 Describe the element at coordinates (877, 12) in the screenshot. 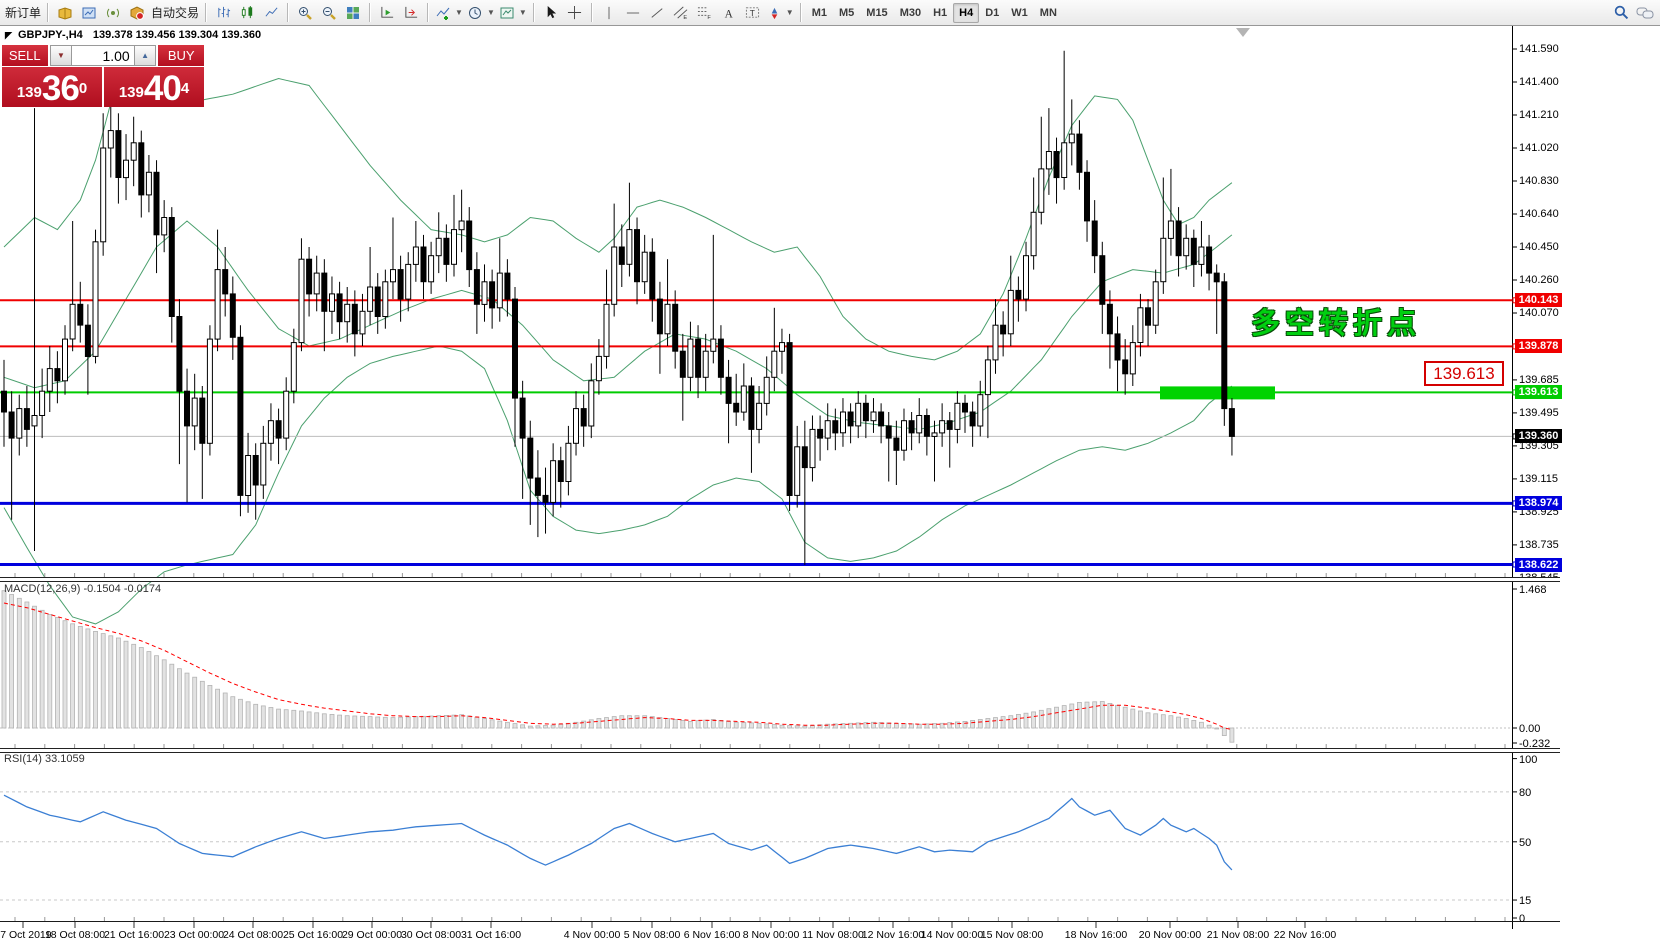

I see `timeframe-button-m15: M15` at that location.